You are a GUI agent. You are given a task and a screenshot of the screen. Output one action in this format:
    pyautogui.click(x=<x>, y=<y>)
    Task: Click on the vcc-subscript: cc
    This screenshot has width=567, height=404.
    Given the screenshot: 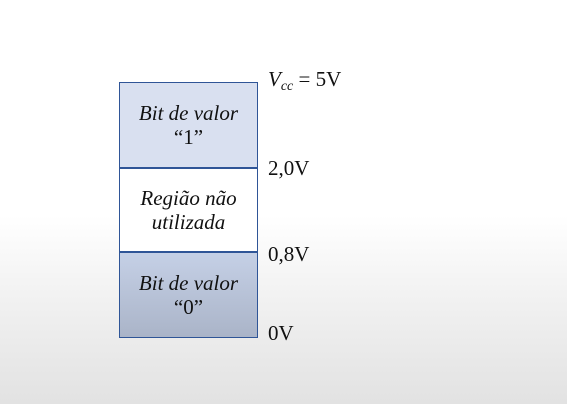 What is the action you would take?
    pyautogui.click(x=287, y=86)
    